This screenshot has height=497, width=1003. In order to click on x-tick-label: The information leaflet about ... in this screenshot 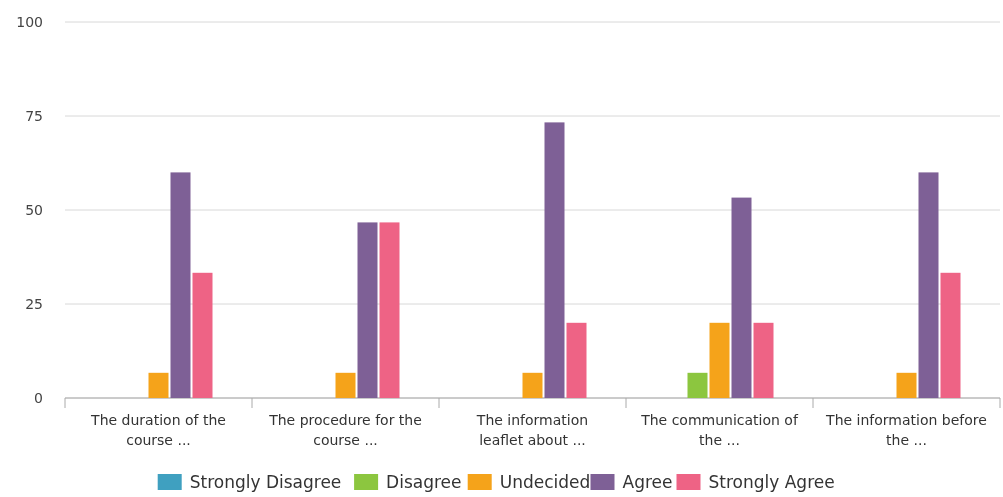, I will do `click(532, 430)`.